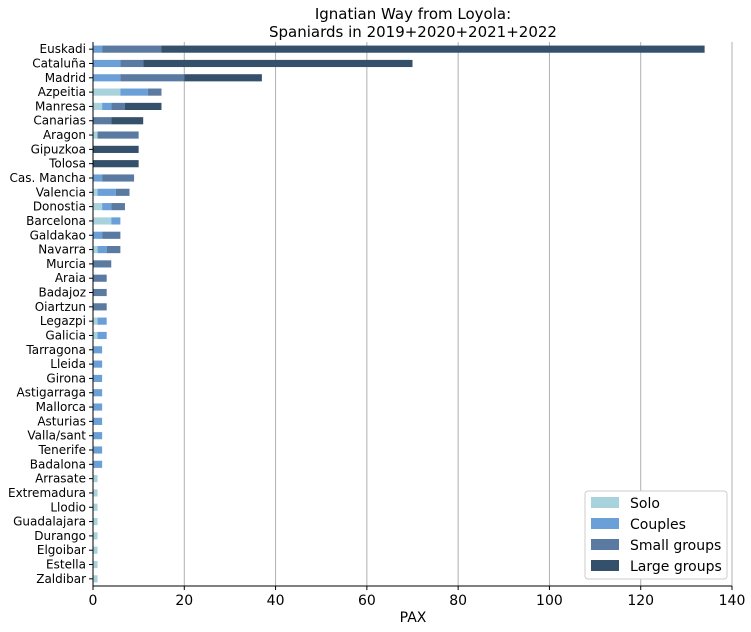 The image size is (751, 632). What do you see at coordinates (62, 250) in the screenshot?
I see `y-tick-label: Navarra` at bounding box center [62, 250].